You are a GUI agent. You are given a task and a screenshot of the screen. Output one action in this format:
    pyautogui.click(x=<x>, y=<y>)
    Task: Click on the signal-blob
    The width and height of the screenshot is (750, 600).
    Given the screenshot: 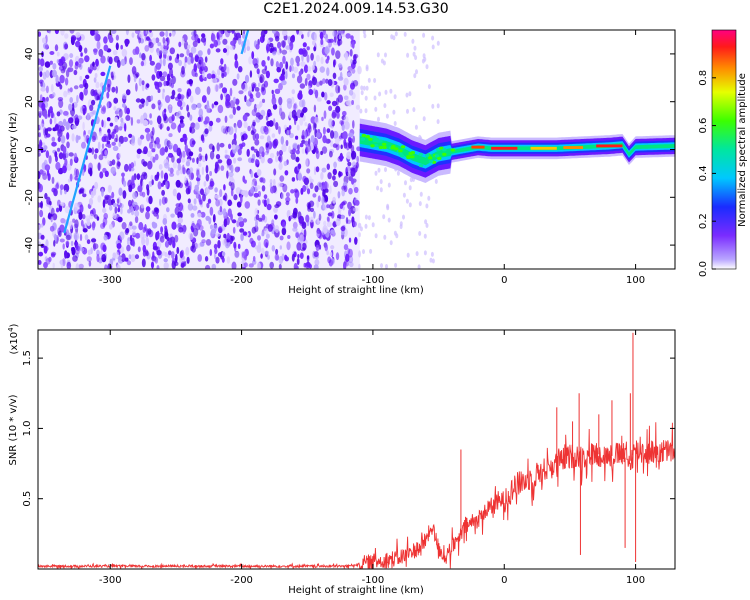 What is the action you would take?
    pyautogui.click(x=412, y=153)
    